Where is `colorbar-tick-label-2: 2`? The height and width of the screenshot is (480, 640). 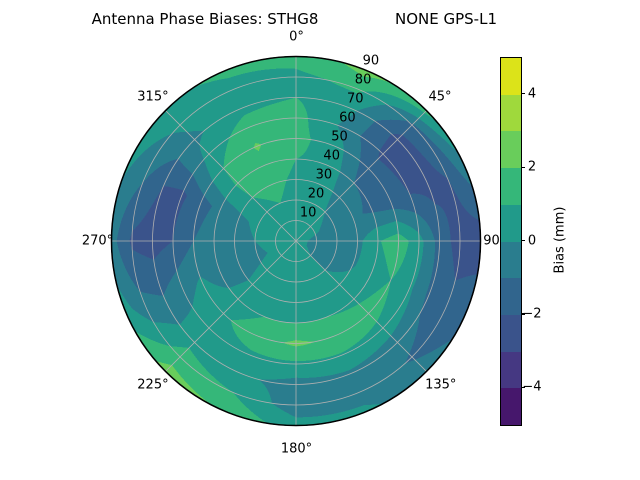
colorbar-tick-label-2: 2 is located at coordinates (532, 167).